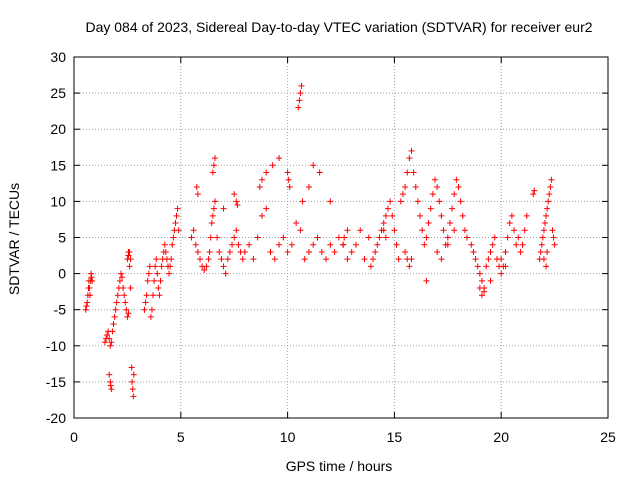  What do you see at coordinates (181, 437) in the screenshot?
I see `x-tick-label: 5` at bounding box center [181, 437].